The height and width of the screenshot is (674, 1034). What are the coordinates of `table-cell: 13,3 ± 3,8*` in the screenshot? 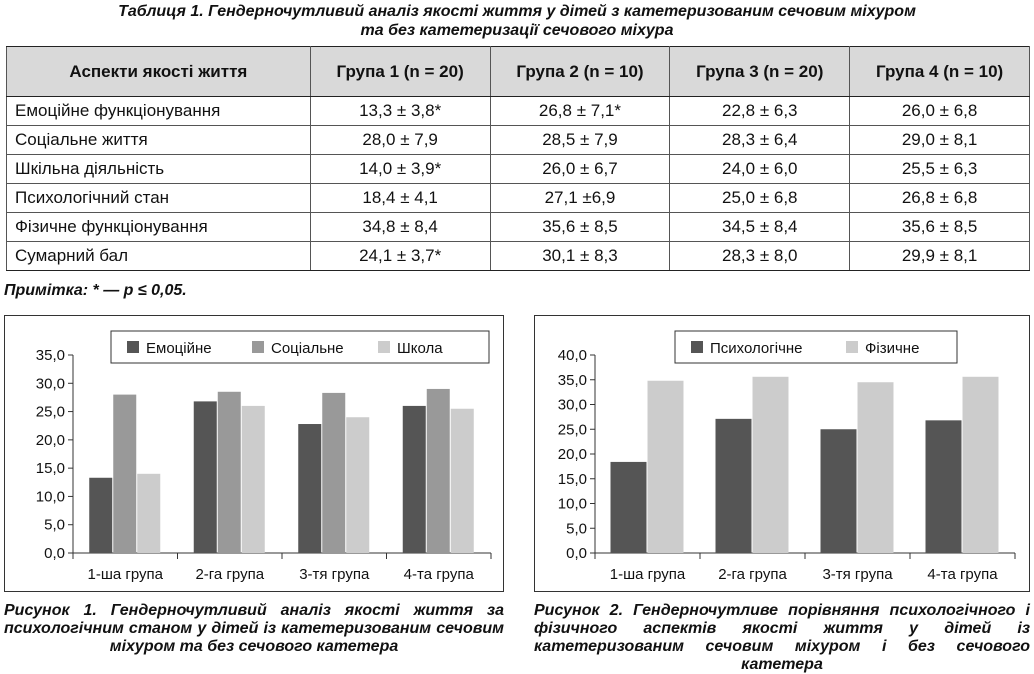 It's located at (400, 111).